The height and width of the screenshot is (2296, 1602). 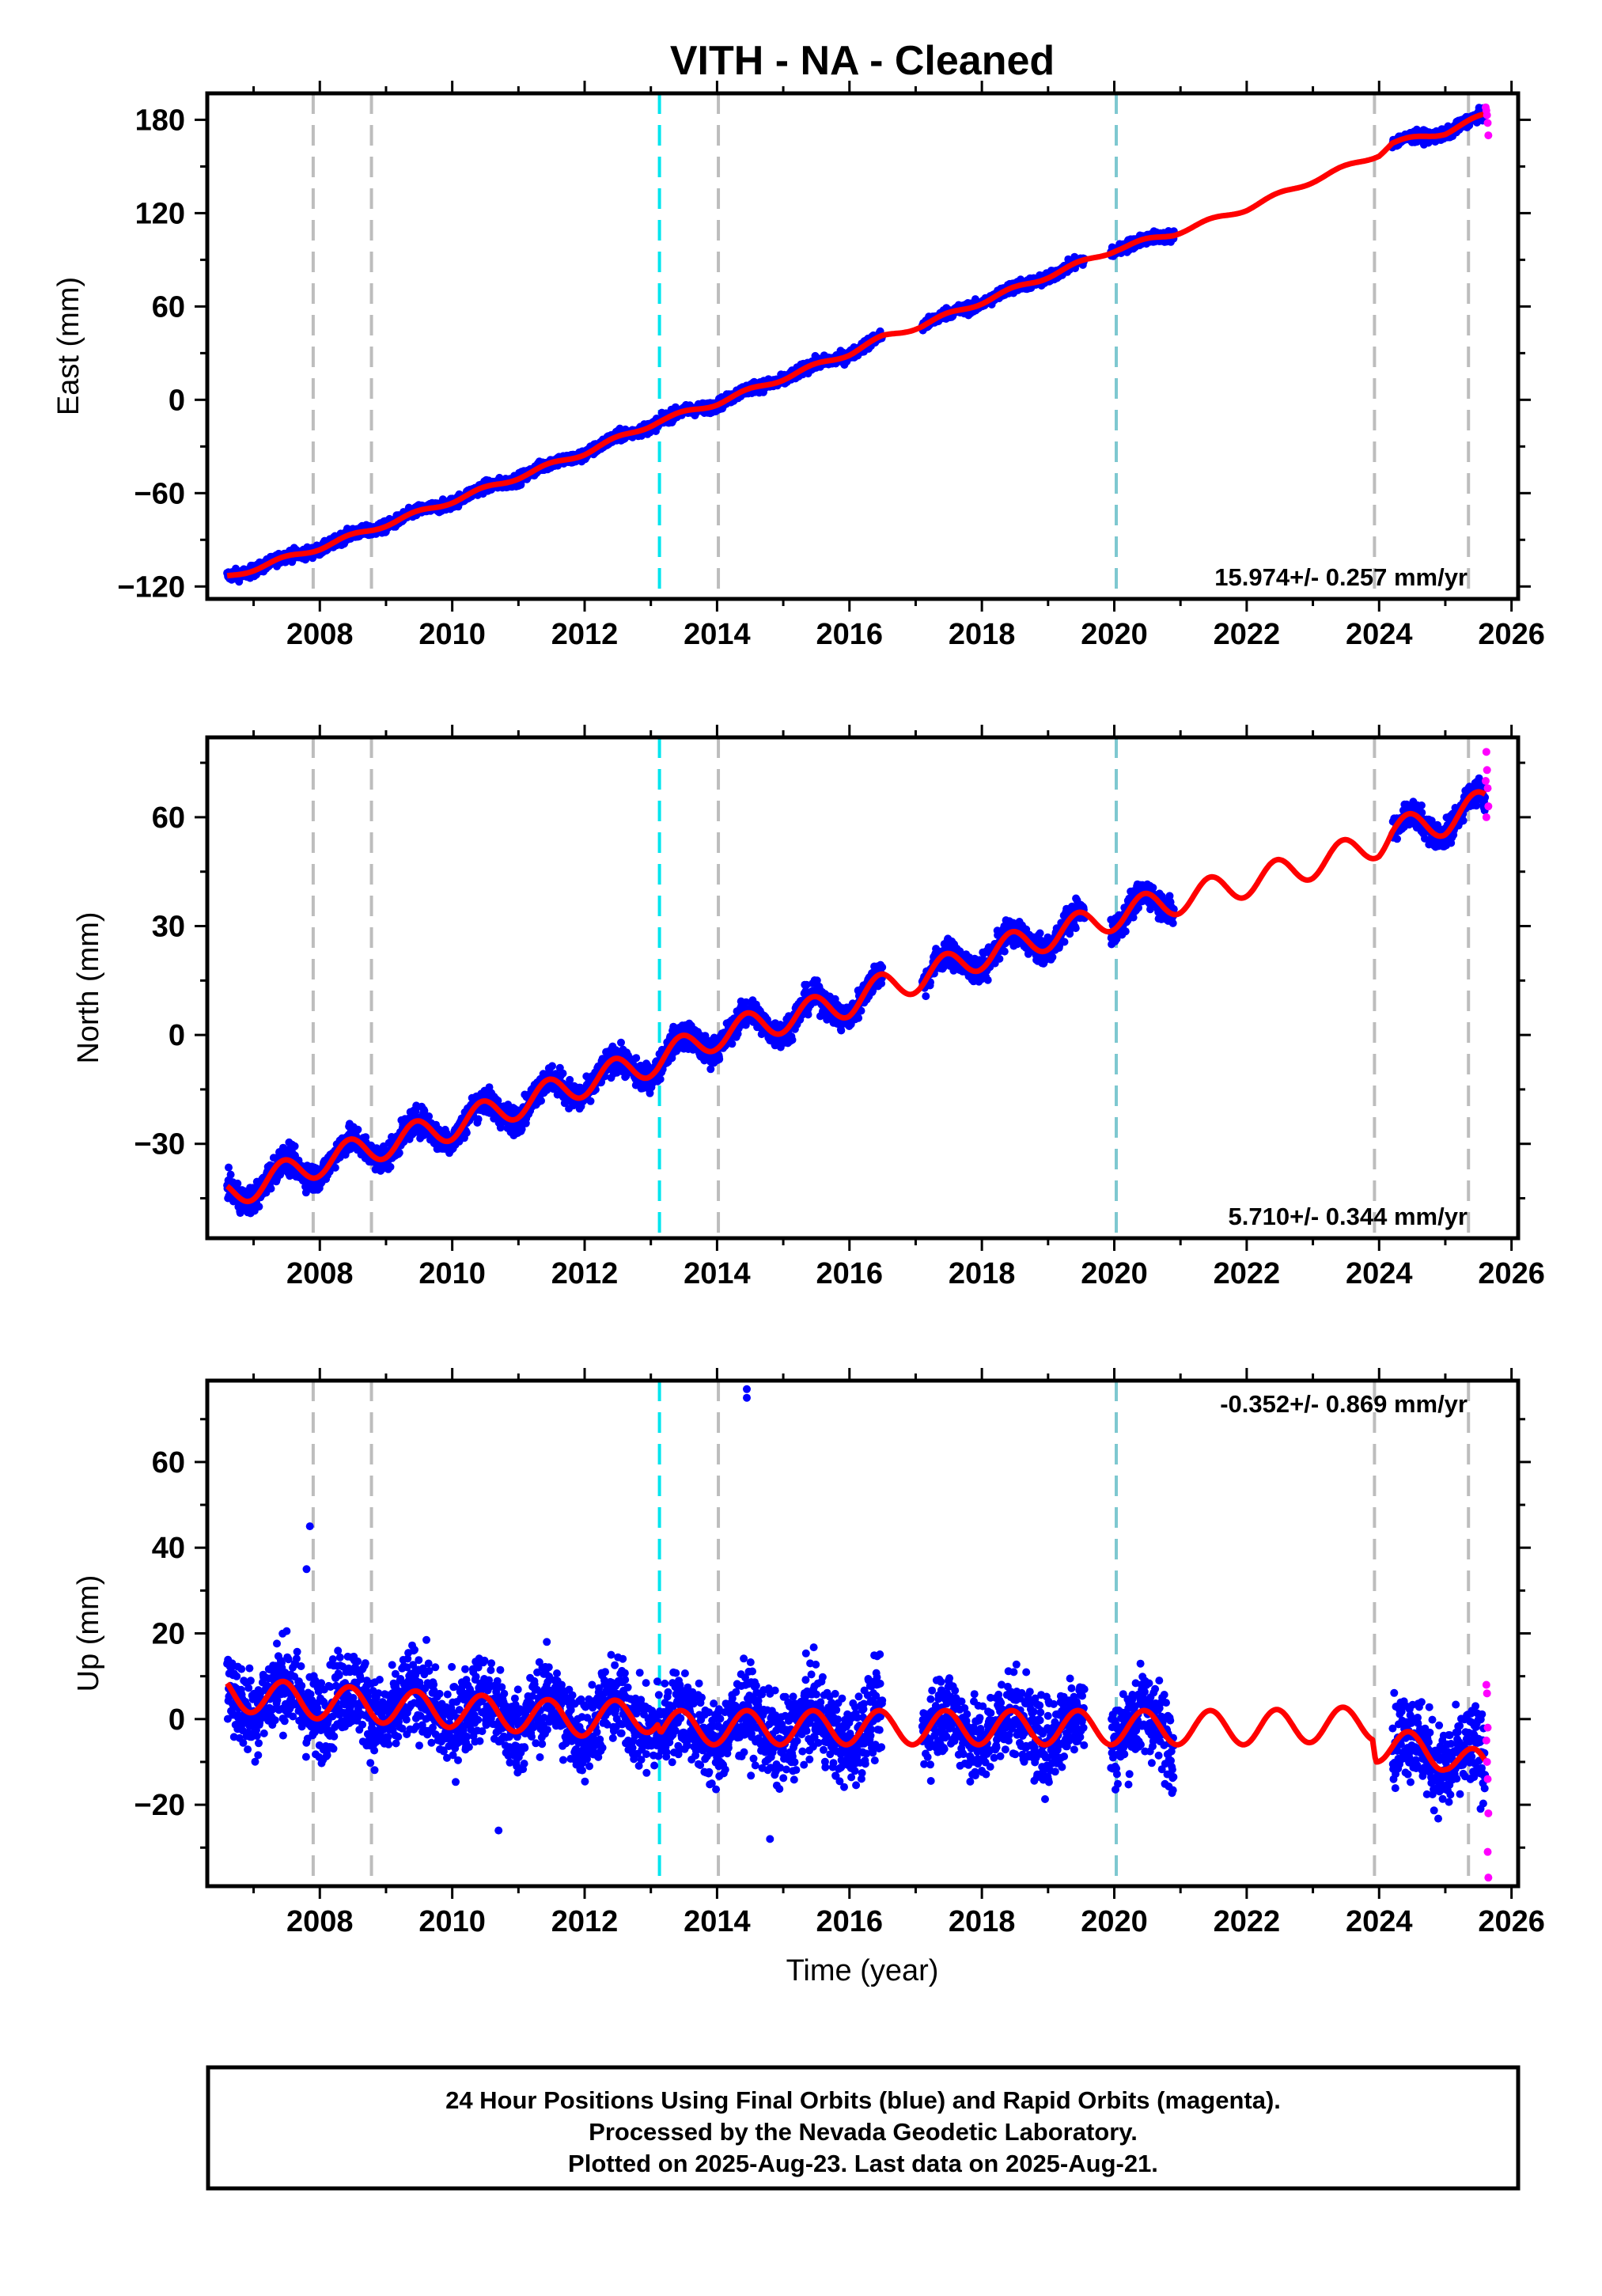 I want to click on rate-annotation: -0.352+/- 0.869 mm/yr, so click(x=1344, y=1404).